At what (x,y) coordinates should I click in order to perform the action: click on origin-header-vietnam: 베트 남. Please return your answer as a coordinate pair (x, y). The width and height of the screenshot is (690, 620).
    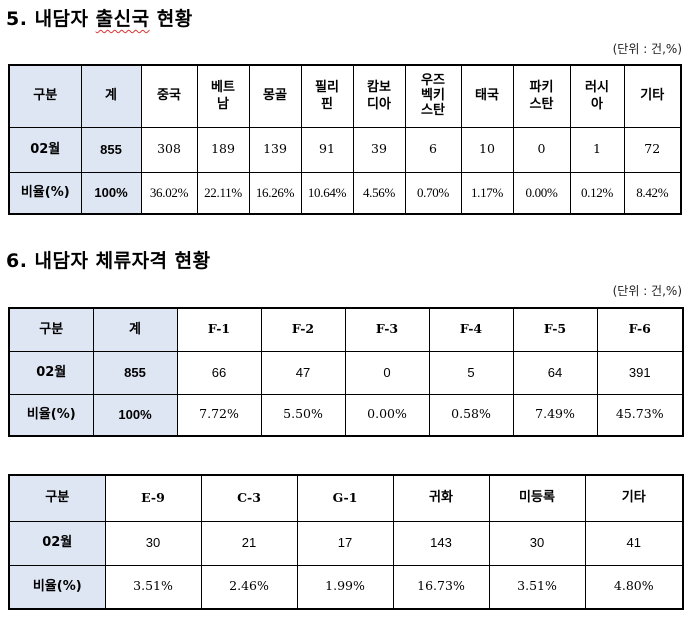
    Looking at the image, I should click on (223, 96).